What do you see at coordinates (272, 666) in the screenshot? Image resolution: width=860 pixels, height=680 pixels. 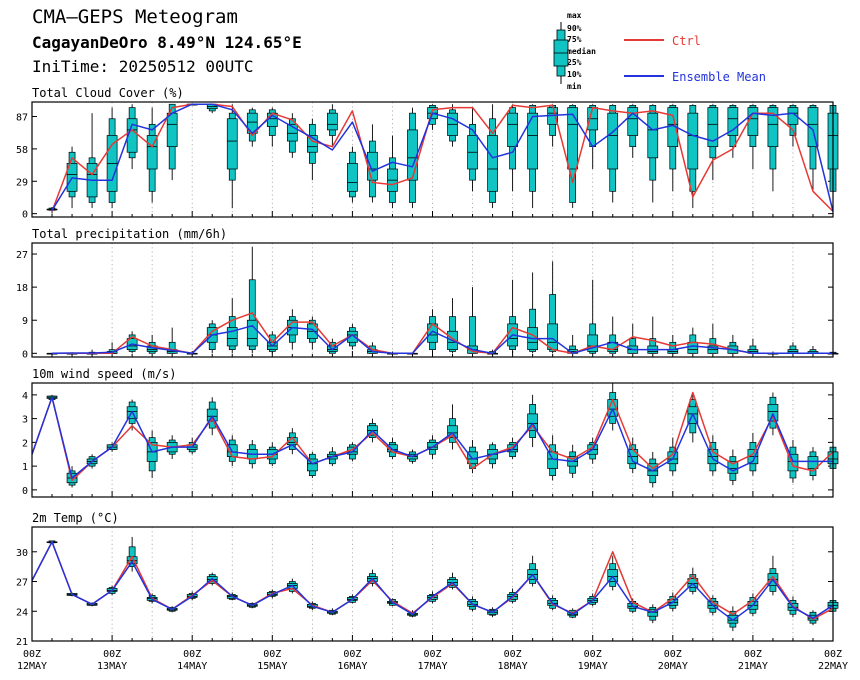 I see `x-tick-date: 15MAY` at bounding box center [272, 666].